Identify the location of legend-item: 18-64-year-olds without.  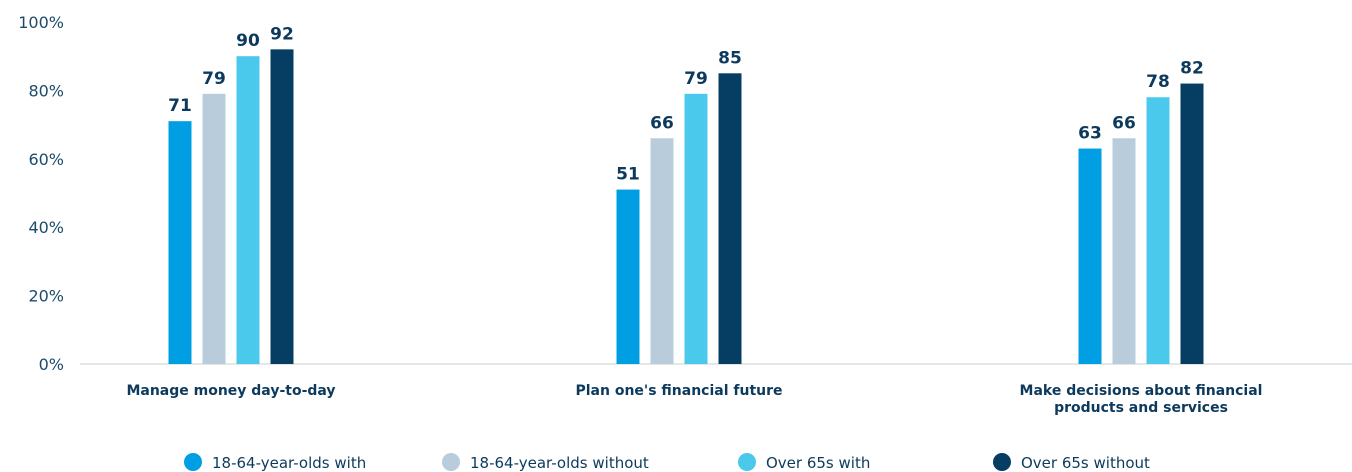
(545, 462).